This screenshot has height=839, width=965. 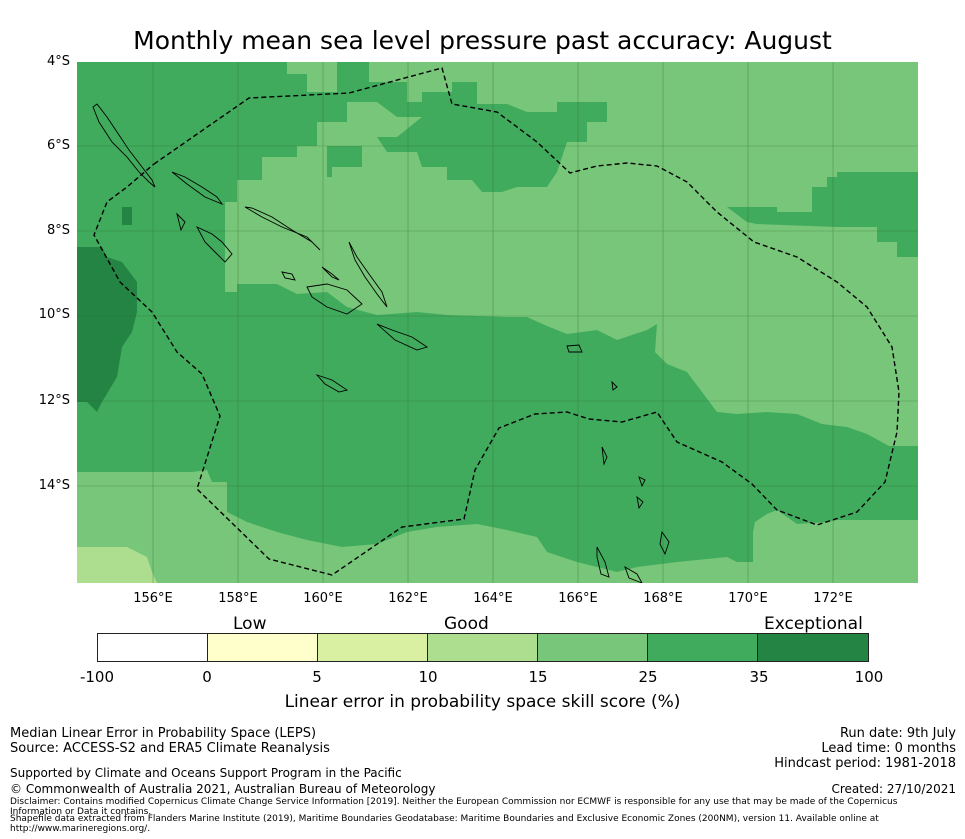 What do you see at coordinates (428, 677) in the screenshot?
I see `colorbar-tick: 10` at bounding box center [428, 677].